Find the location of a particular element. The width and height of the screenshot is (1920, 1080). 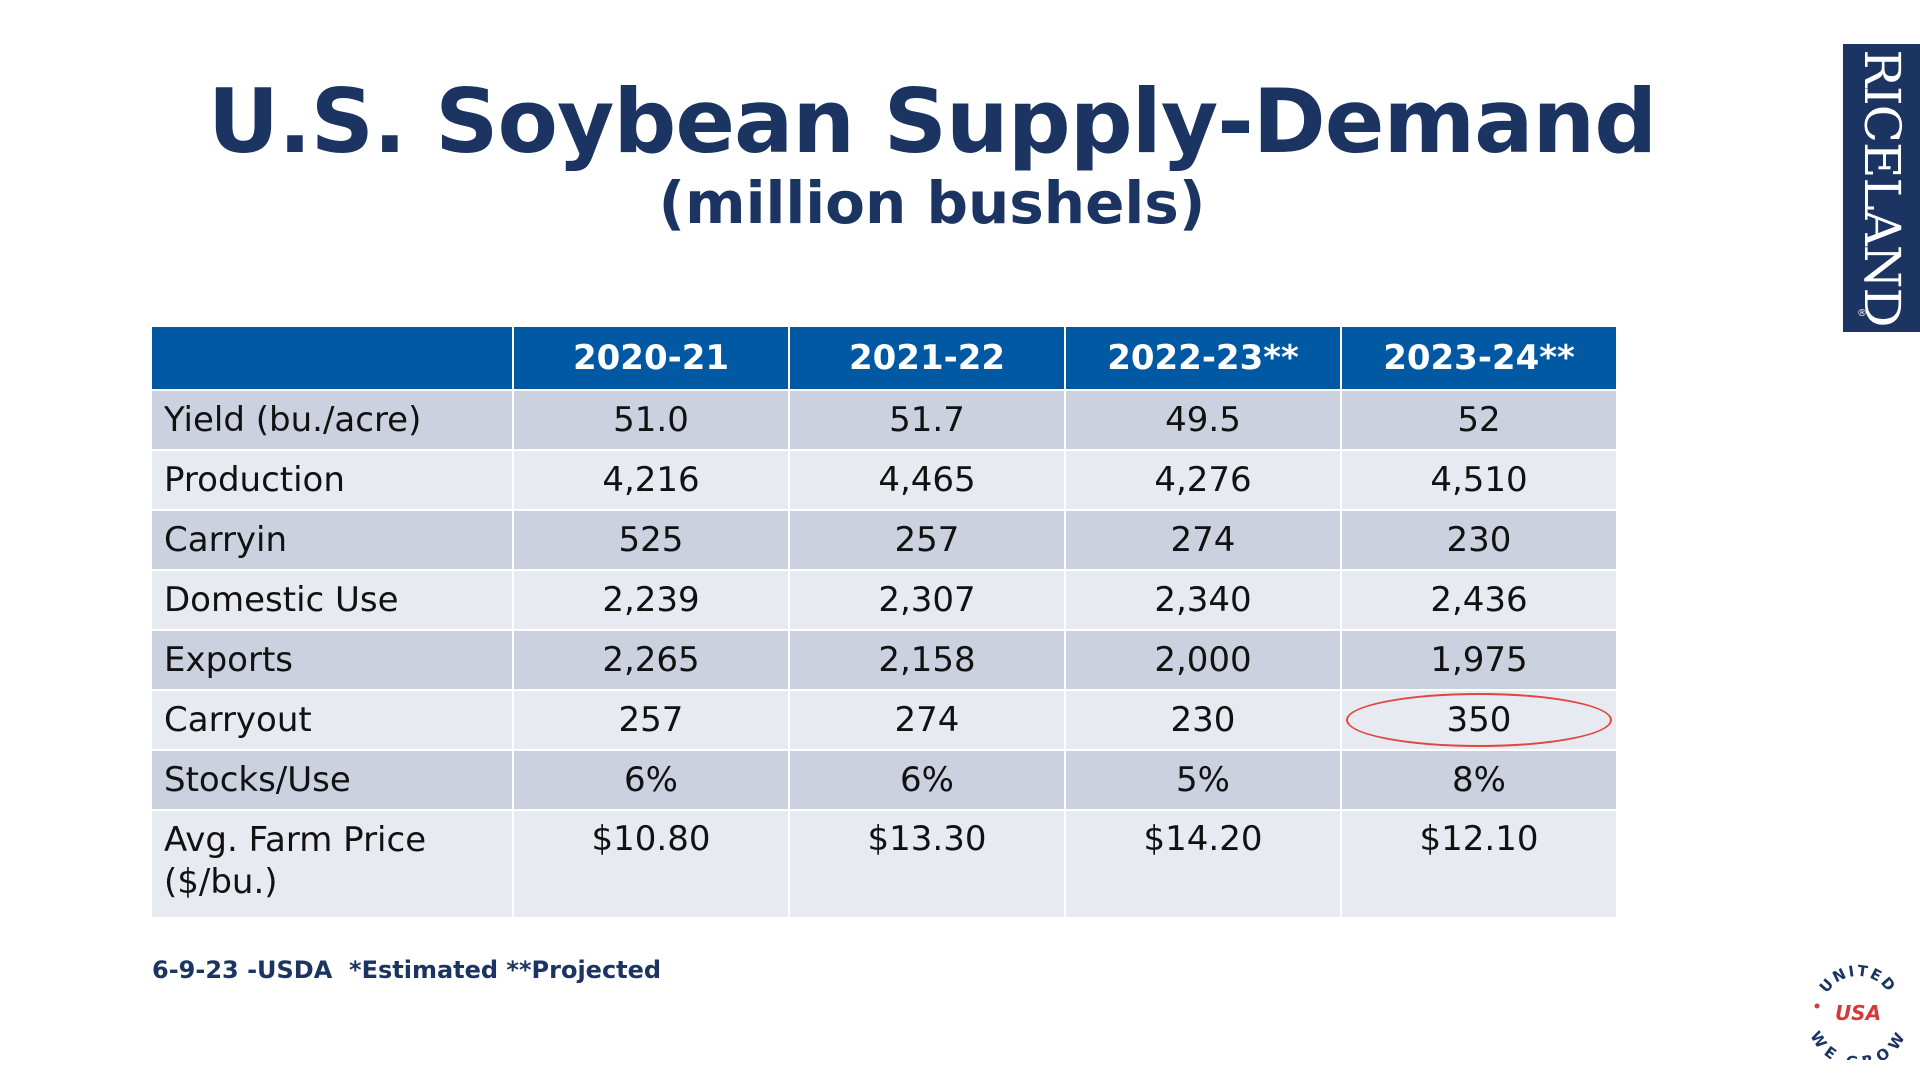

cell: $13.30 is located at coordinates (927, 864).